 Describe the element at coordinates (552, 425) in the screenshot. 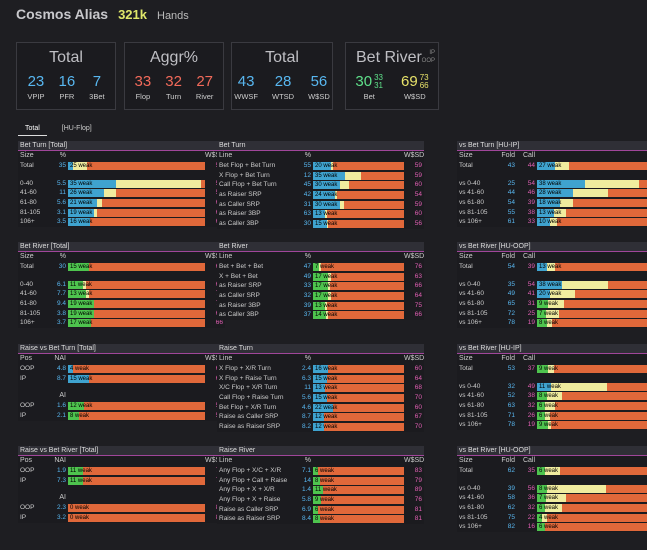

I see `table-row: vs 106+ 78 19 9 weak` at that location.